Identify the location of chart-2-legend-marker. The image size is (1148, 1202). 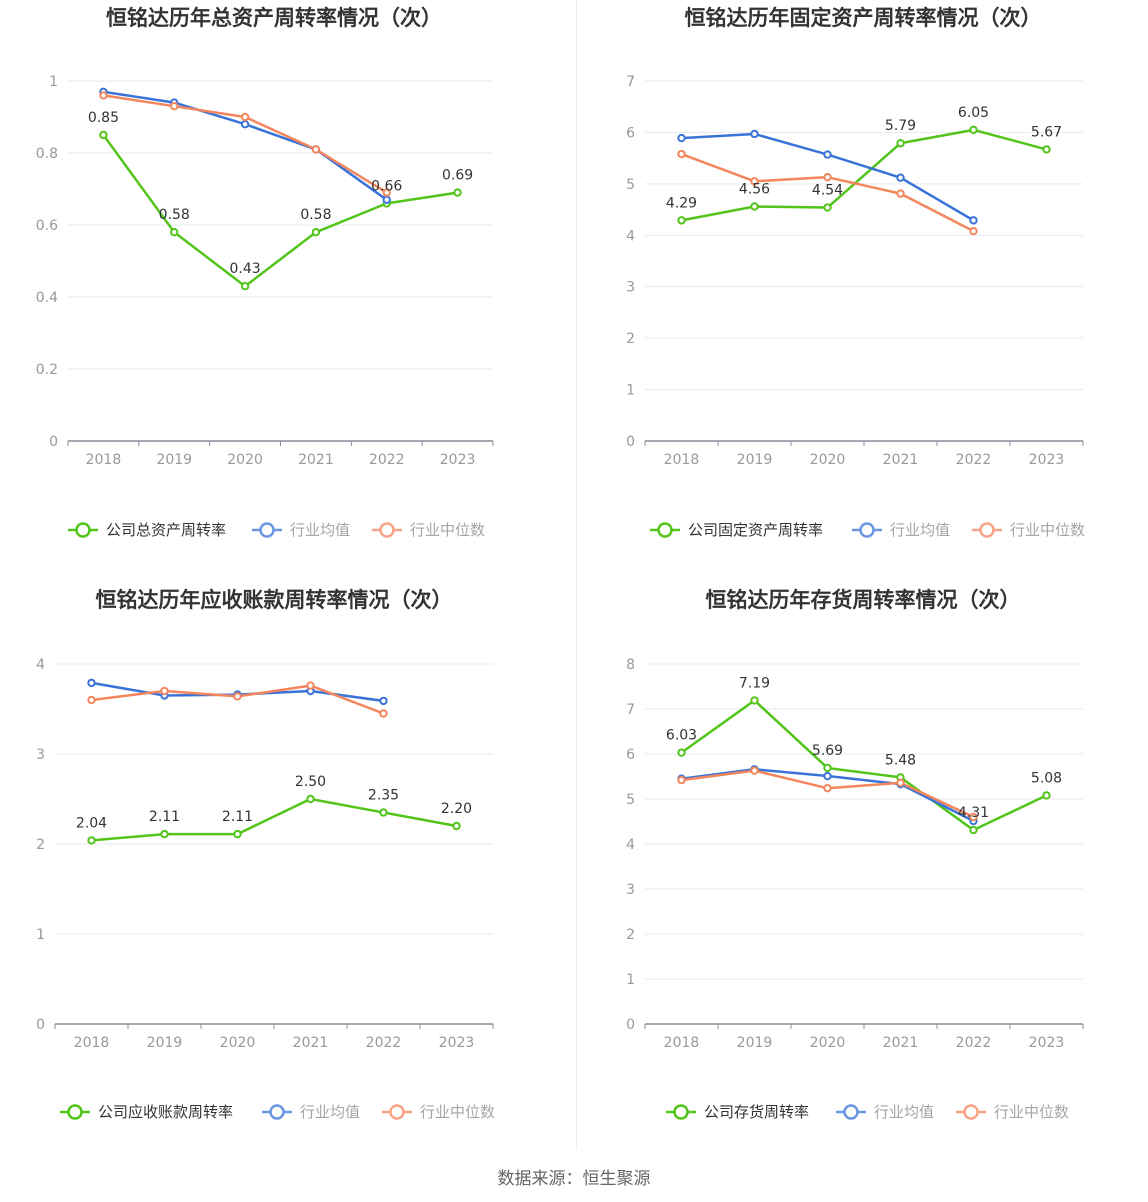
(75, 1112).